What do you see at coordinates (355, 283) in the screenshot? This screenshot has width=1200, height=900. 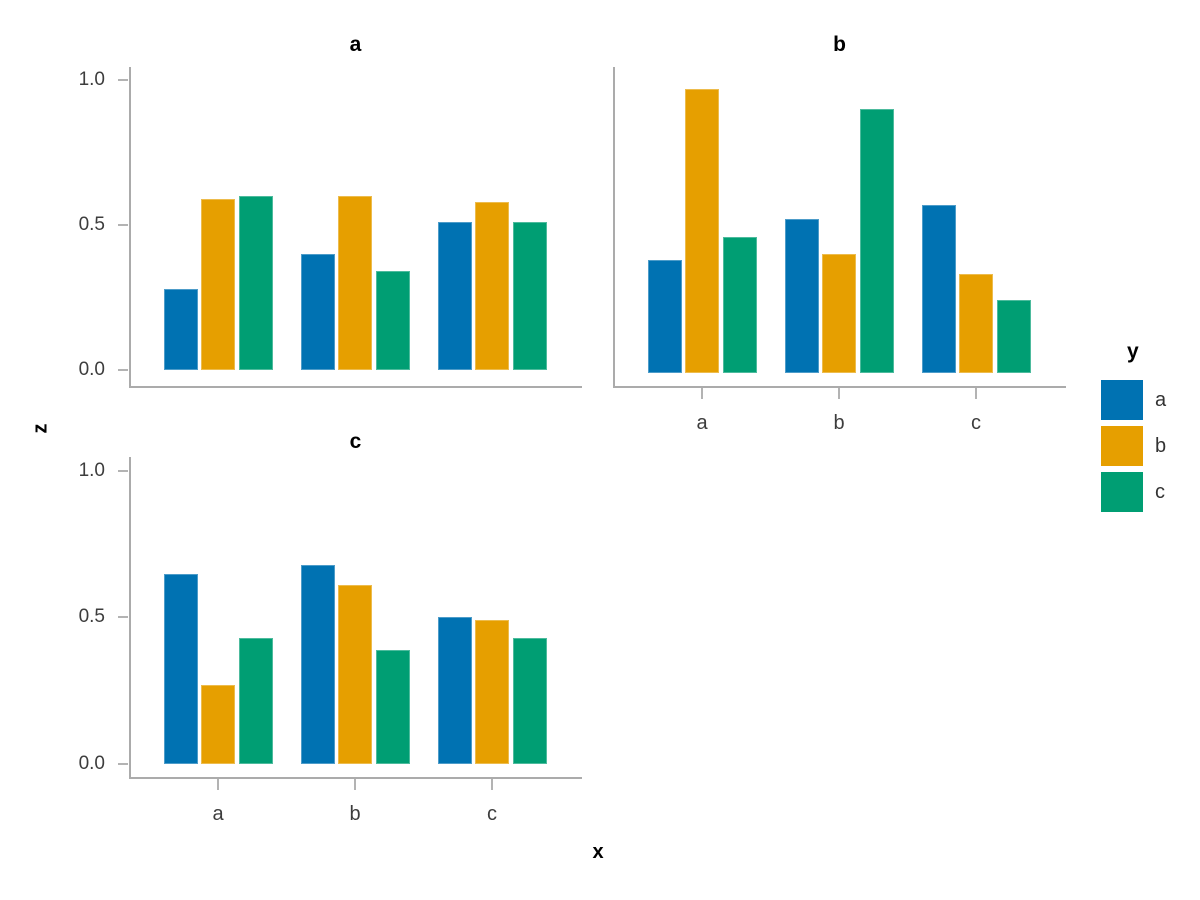 I see `bar-a-xb-yb` at bounding box center [355, 283].